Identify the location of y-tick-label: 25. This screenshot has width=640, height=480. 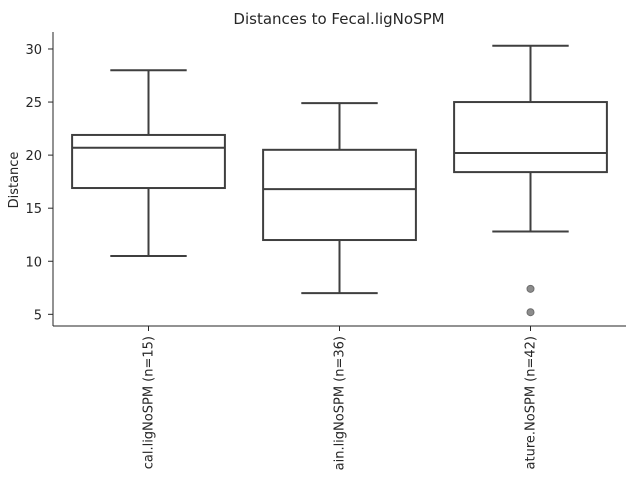
(33, 103).